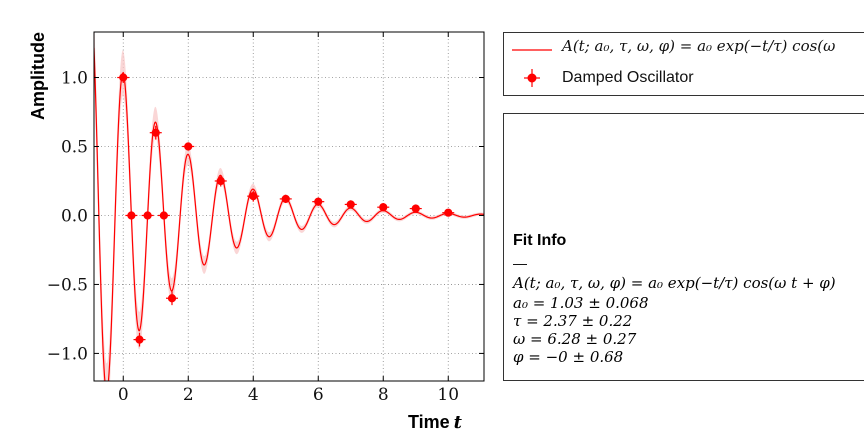 The height and width of the screenshot is (432, 864). I want to click on fit-info-tau: τ = 2.37 ± 0.22, so click(573, 321).